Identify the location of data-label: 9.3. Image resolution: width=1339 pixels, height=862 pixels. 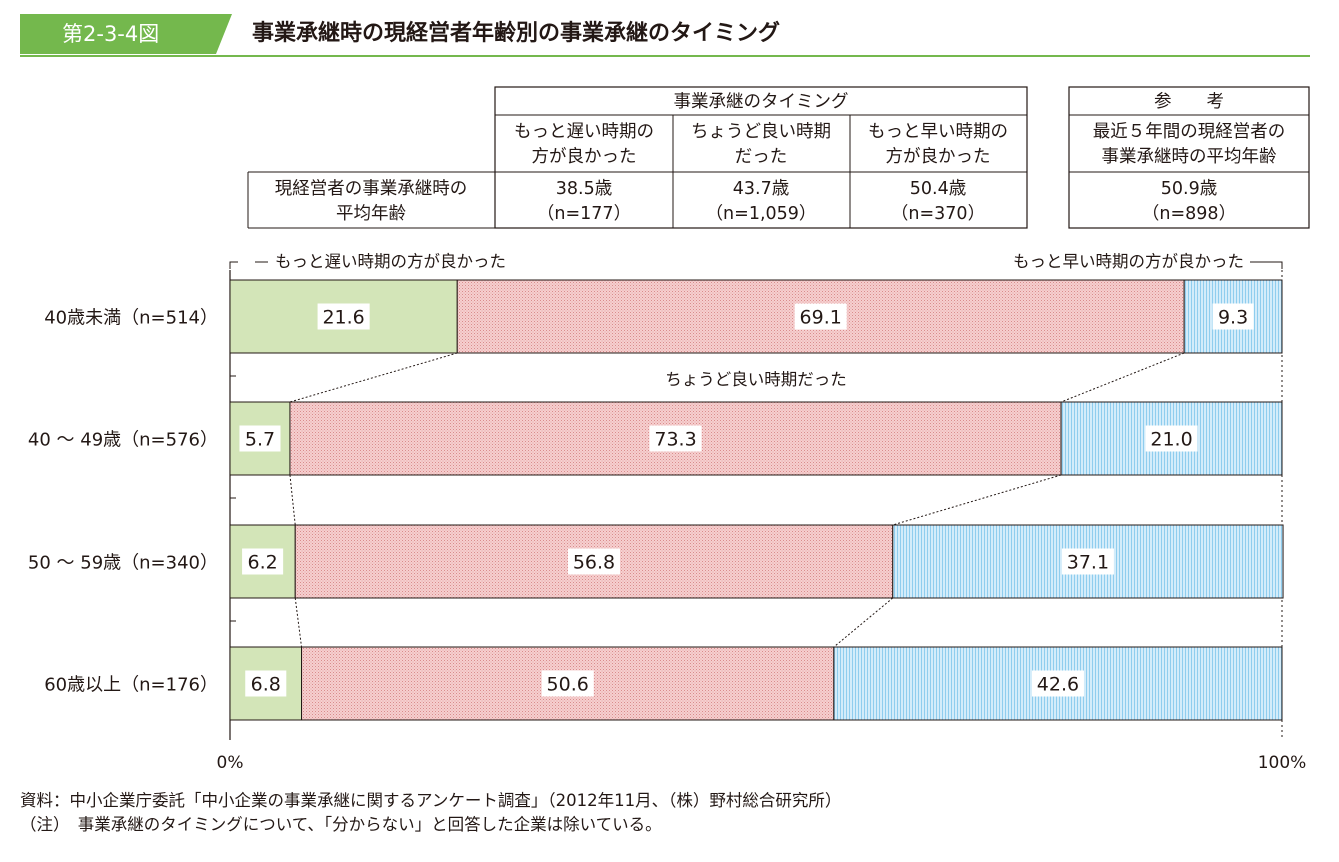
(1233, 318).